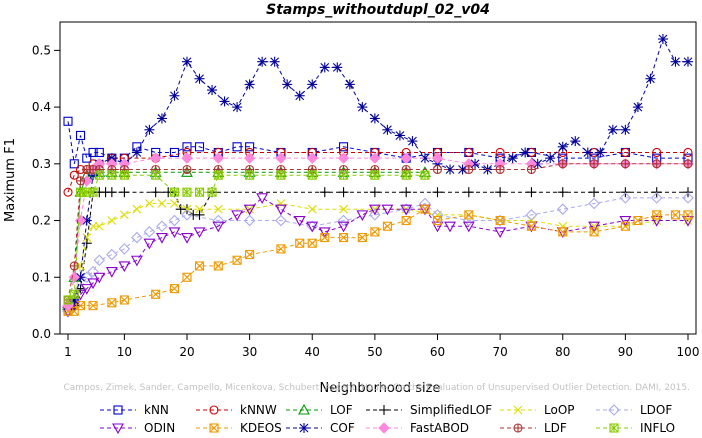  Describe the element at coordinates (239, 428) in the screenshot. I see `legend-item-kdeos: KDEOS` at that location.